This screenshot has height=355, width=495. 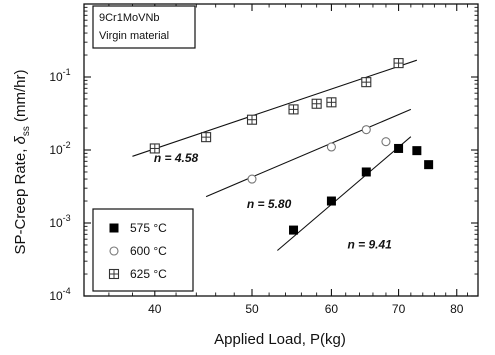 I want to click on y-tick-label: 10⁻³, so click(x=59, y=221).